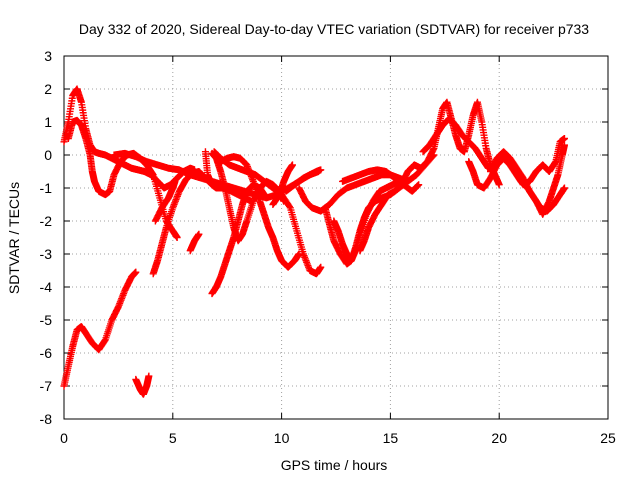 The height and width of the screenshot is (480, 640). What do you see at coordinates (194, 242) in the screenshot?
I see `series-sat-g` at bounding box center [194, 242].